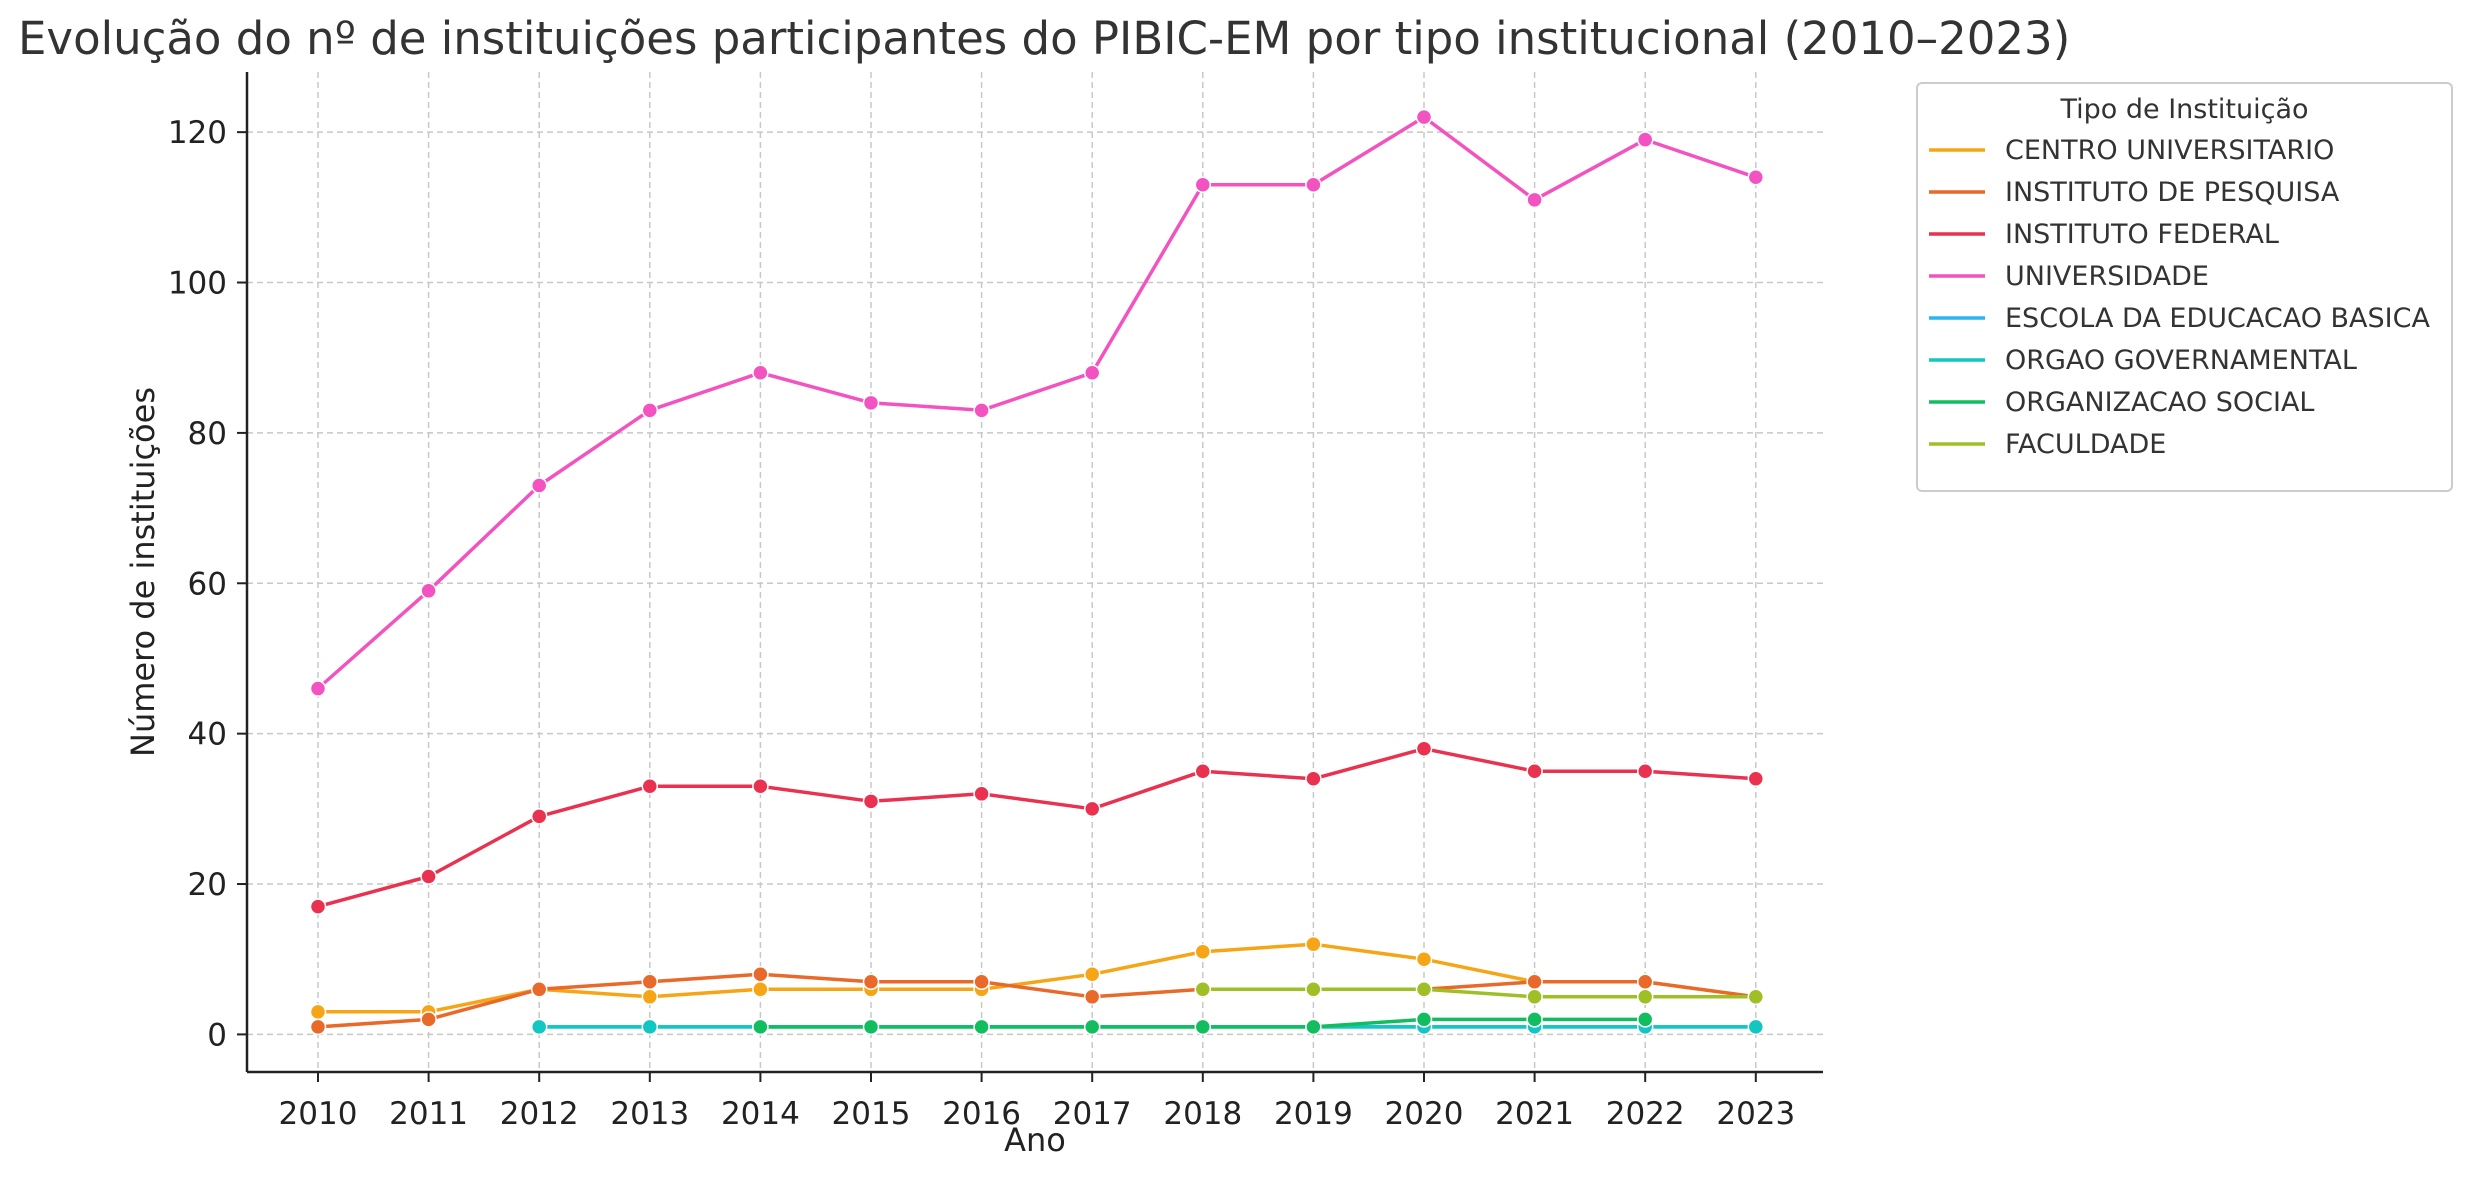  I want to click on x-tick-label: 2023, so click(1755, 1114).